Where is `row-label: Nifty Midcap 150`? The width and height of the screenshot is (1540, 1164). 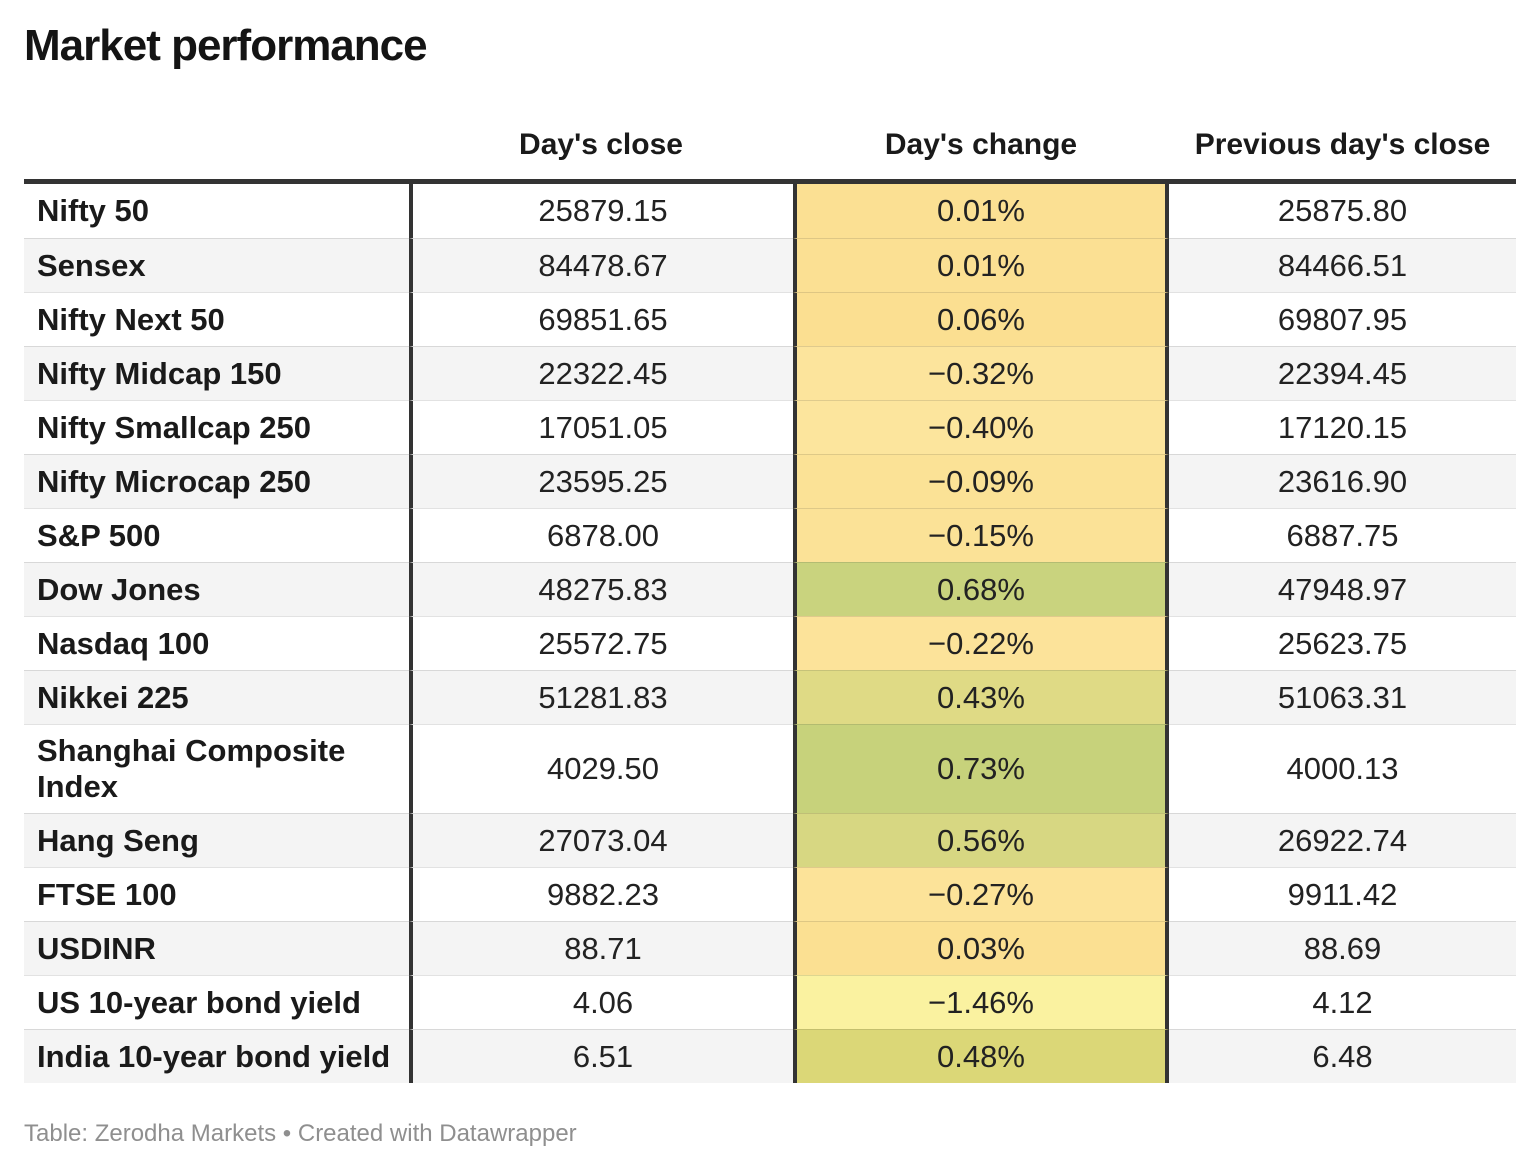 row-label: Nifty Midcap 150 is located at coordinates (216, 373).